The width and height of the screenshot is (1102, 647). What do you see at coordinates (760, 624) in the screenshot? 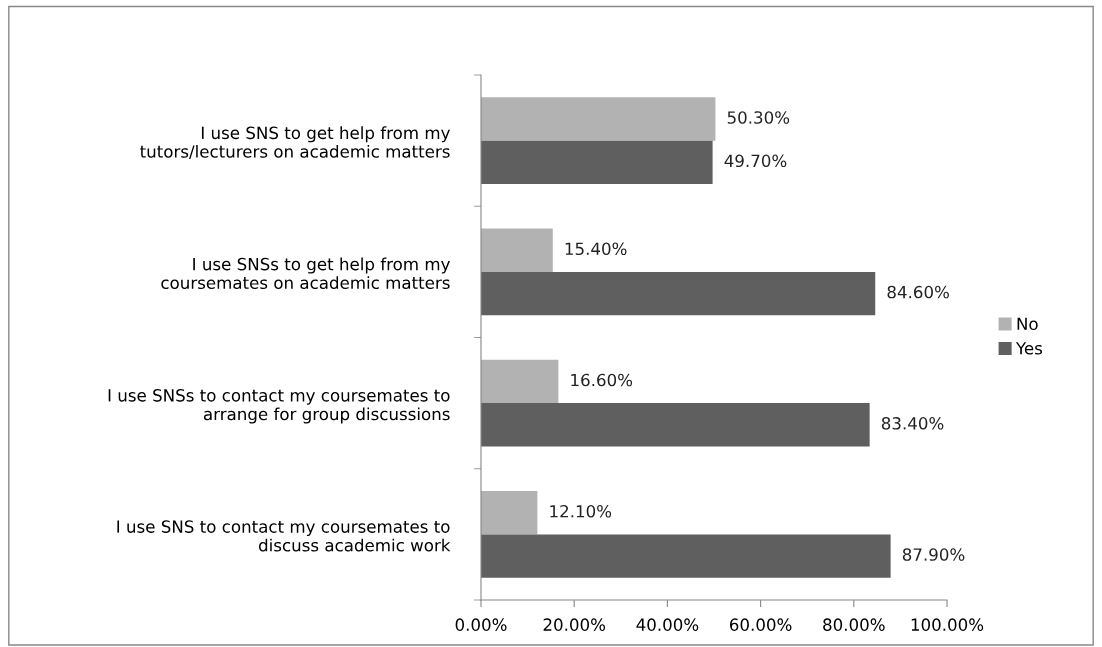
I see `x-tick-label: 60.00%` at bounding box center [760, 624].